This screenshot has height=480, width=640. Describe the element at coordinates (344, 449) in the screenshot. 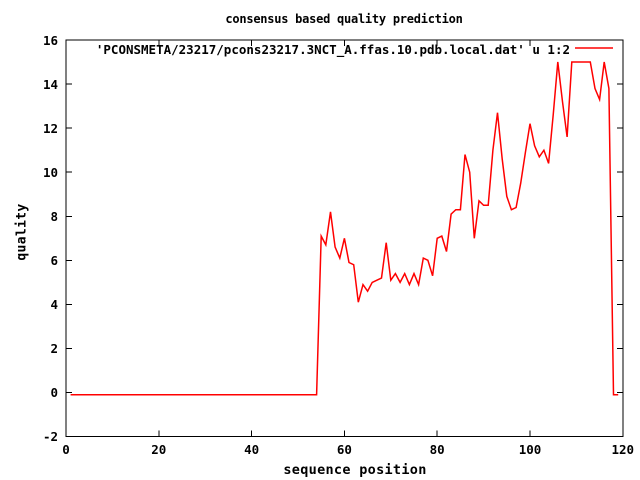

I see `x-tick-label: 60` at that location.